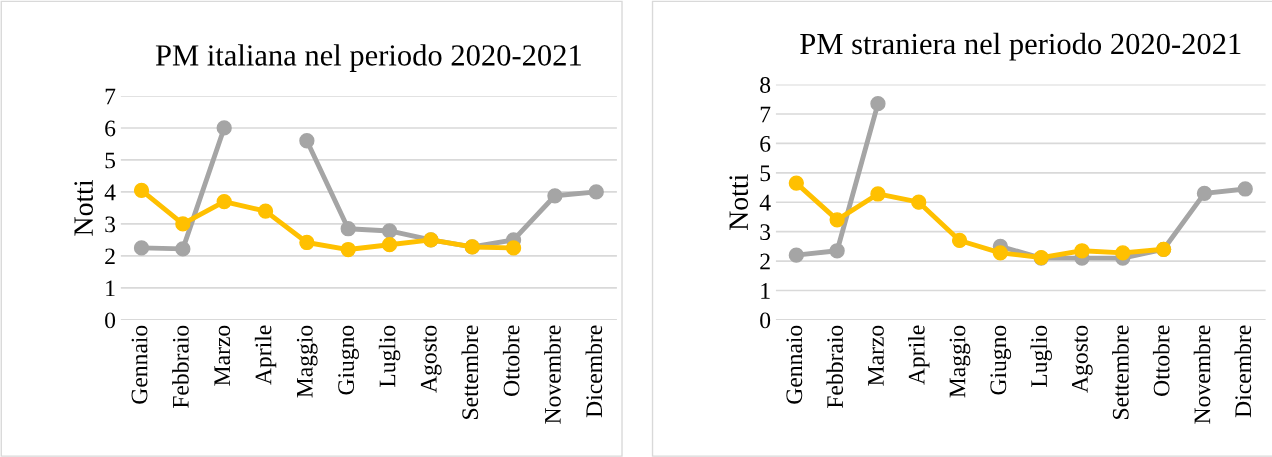  I want to click on chart-title: PM italiana nel periodo 2020-2021, so click(368, 58).